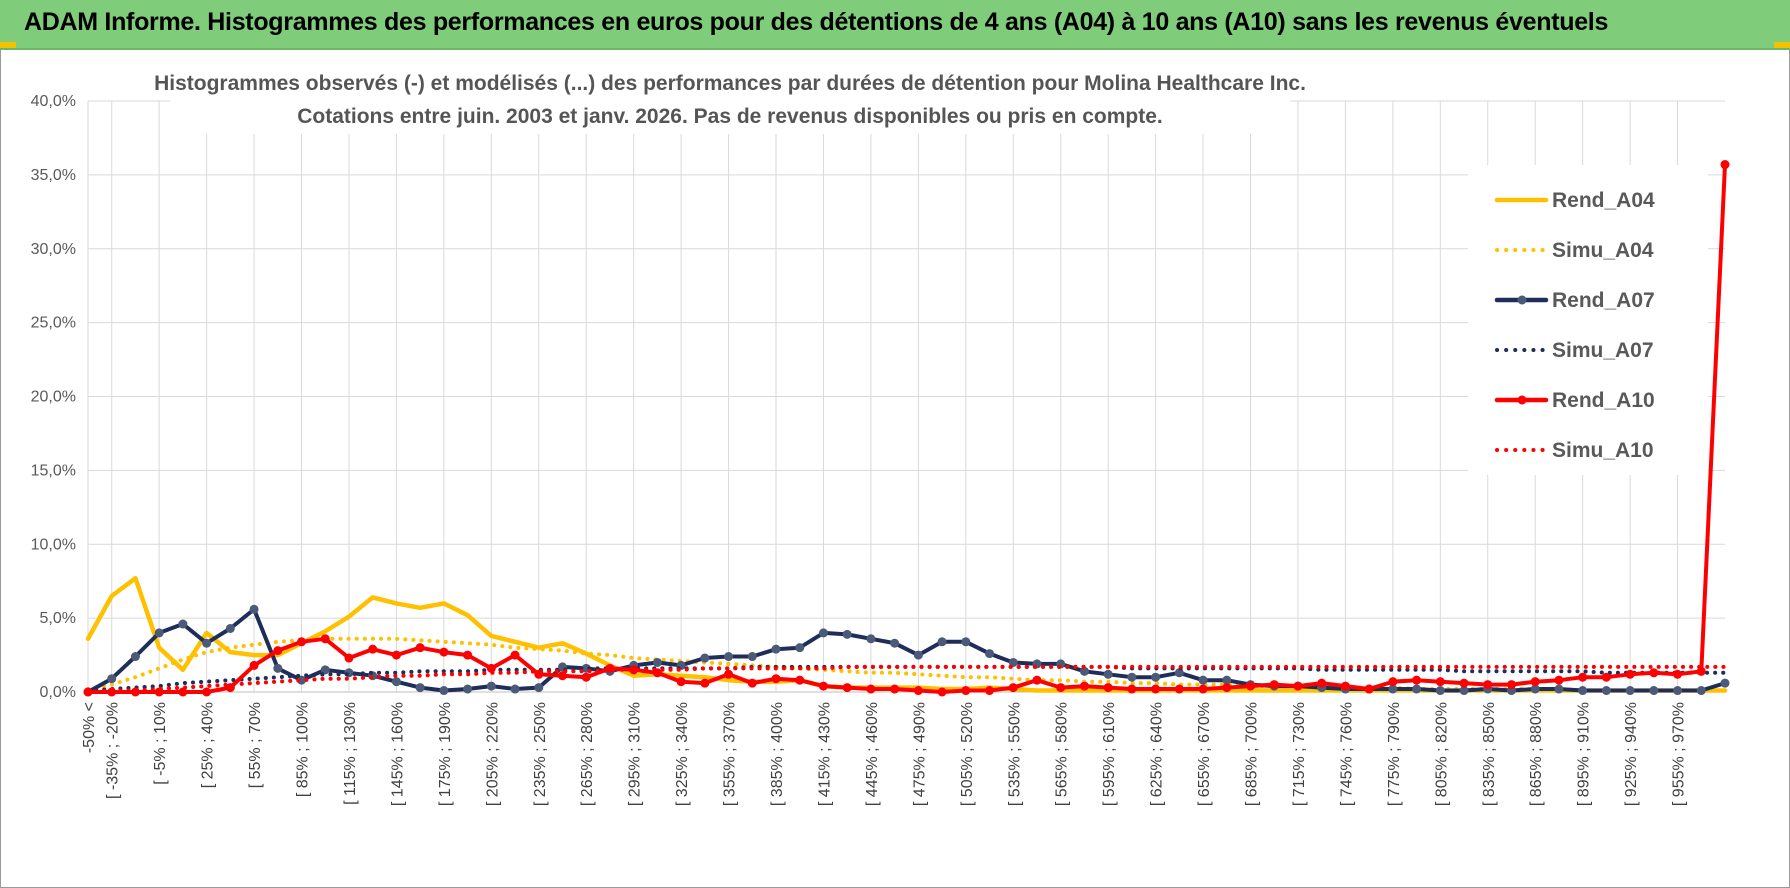 Image resolution: width=1790 pixels, height=888 pixels. What do you see at coordinates (1062, 754) in the screenshot?
I see `x-tick-label: [ 565% ; 580%` at bounding box center [1062, 754].